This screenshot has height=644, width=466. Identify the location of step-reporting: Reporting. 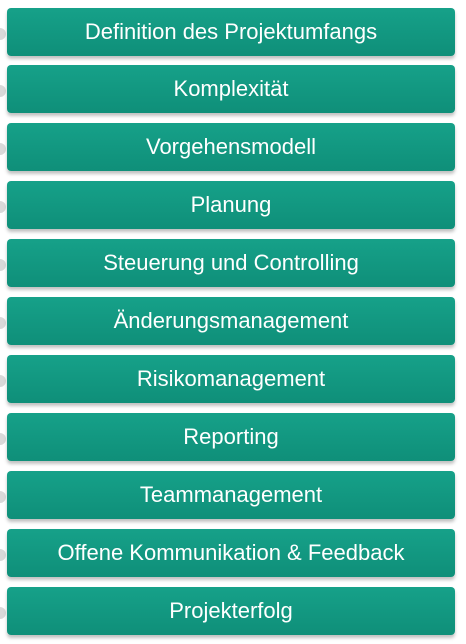
(231, 437).